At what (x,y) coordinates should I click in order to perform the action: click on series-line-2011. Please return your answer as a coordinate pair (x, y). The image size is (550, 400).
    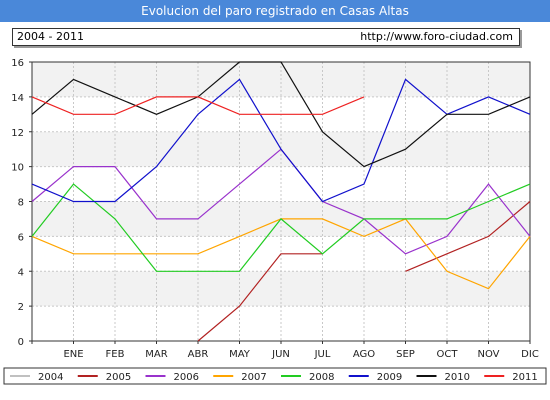
    Looking at the image, I should click on (198, 105).